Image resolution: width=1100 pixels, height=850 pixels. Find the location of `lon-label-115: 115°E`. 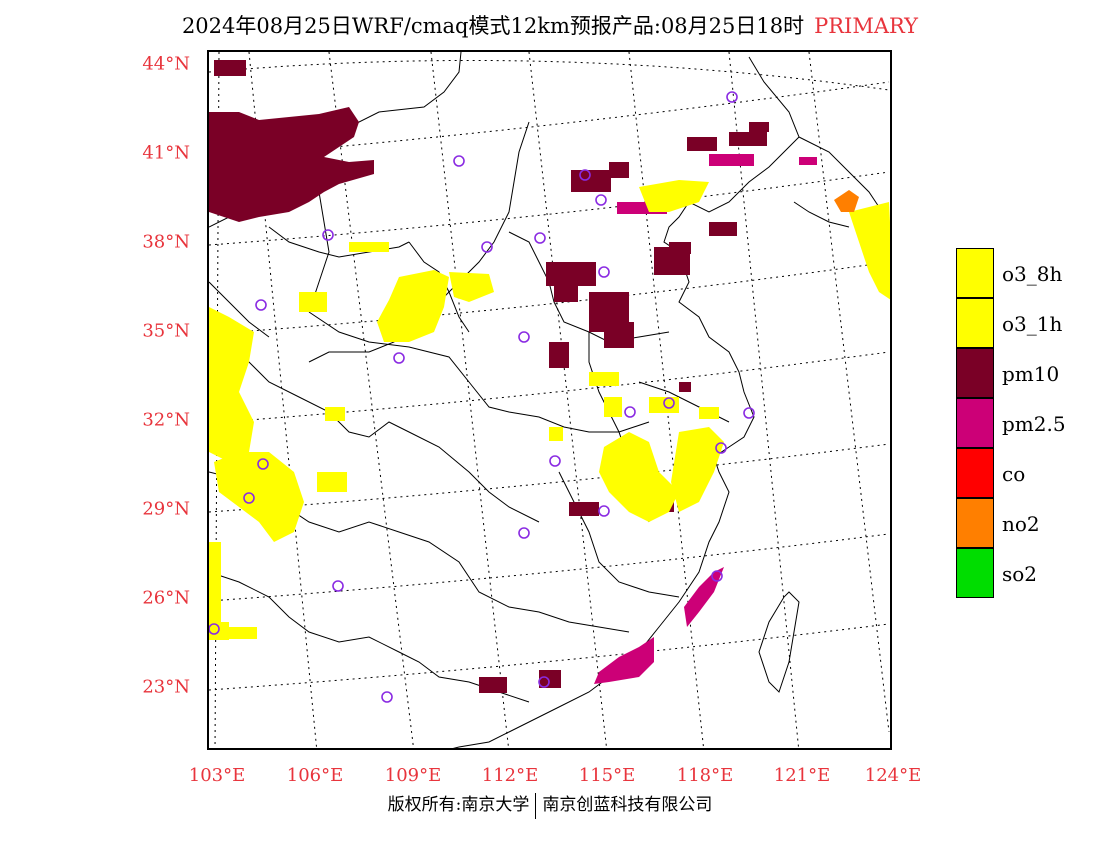

lon-label-115: 115°E is located at coordinates (607, 775).